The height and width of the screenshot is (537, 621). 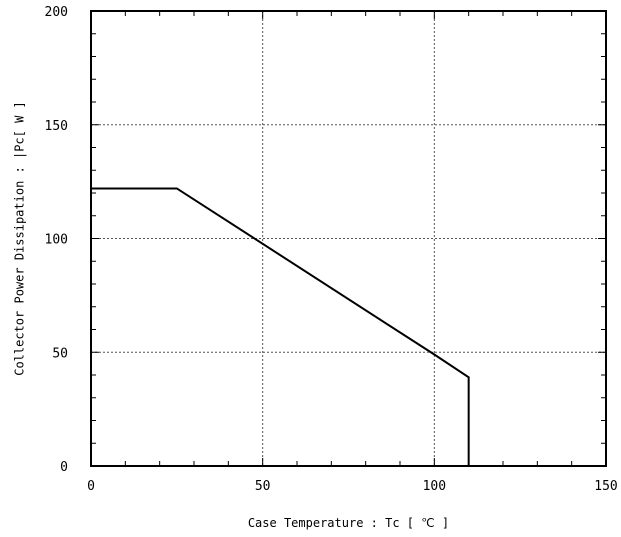 I want to click on y-tick-label: 0, so click(x=64, y=467).